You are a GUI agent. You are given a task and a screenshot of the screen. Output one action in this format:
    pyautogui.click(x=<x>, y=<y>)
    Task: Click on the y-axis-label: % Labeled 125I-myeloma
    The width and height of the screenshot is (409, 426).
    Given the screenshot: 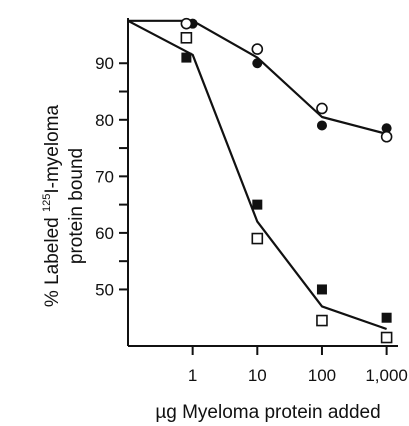 What is the action you would take?
    pyautogui.click(x=52, y=206)
    